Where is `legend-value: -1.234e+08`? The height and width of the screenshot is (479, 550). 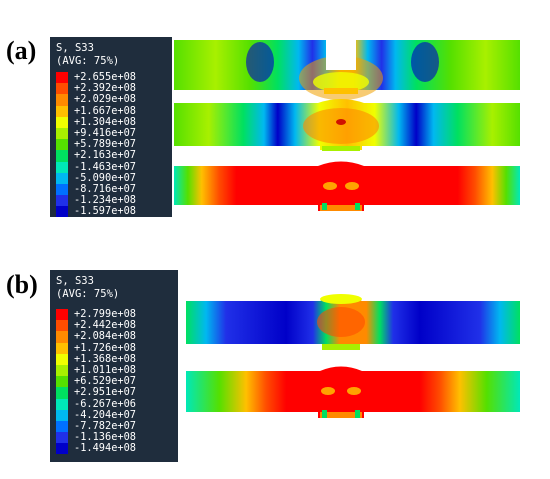
legend-value: -1.234e+08 is located at coordinates (105, 200).